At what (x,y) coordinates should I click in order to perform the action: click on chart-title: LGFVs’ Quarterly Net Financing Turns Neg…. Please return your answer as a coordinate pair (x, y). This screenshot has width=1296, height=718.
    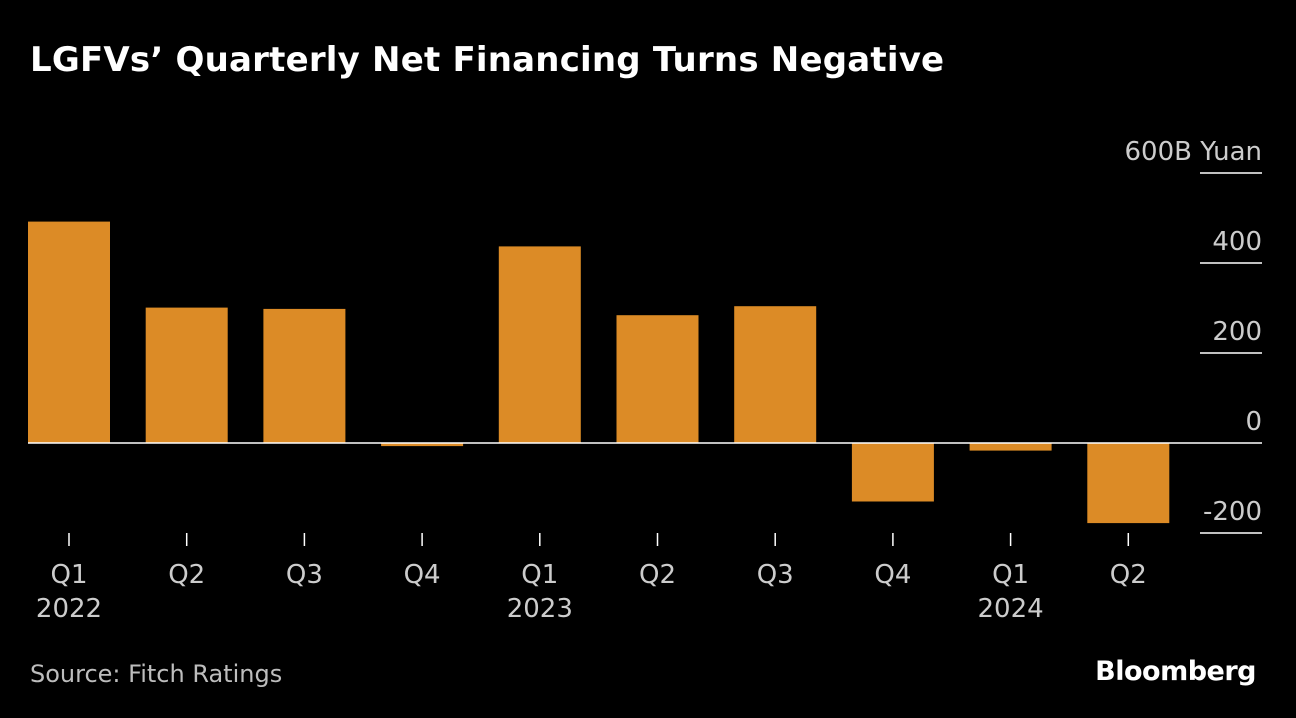
    Looking at the image, I should click on (487, 60).